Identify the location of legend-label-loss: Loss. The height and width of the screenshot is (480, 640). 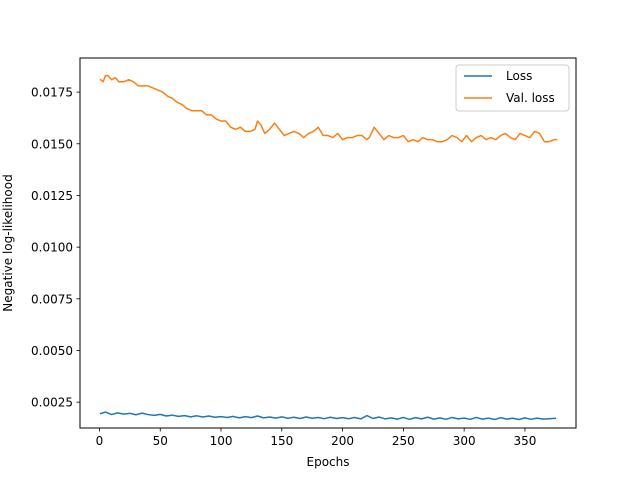
(519, 76).